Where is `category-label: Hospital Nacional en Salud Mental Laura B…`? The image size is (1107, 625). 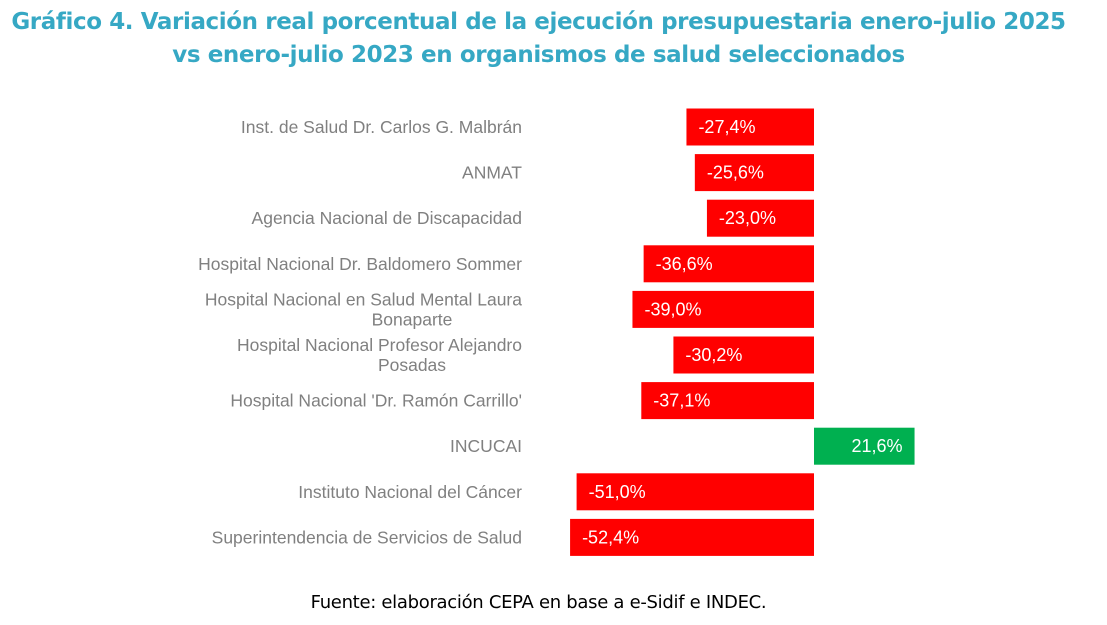
category-label: Hospital Nacional en Salud Mental Laura B… is located at coordinates (363, 309).